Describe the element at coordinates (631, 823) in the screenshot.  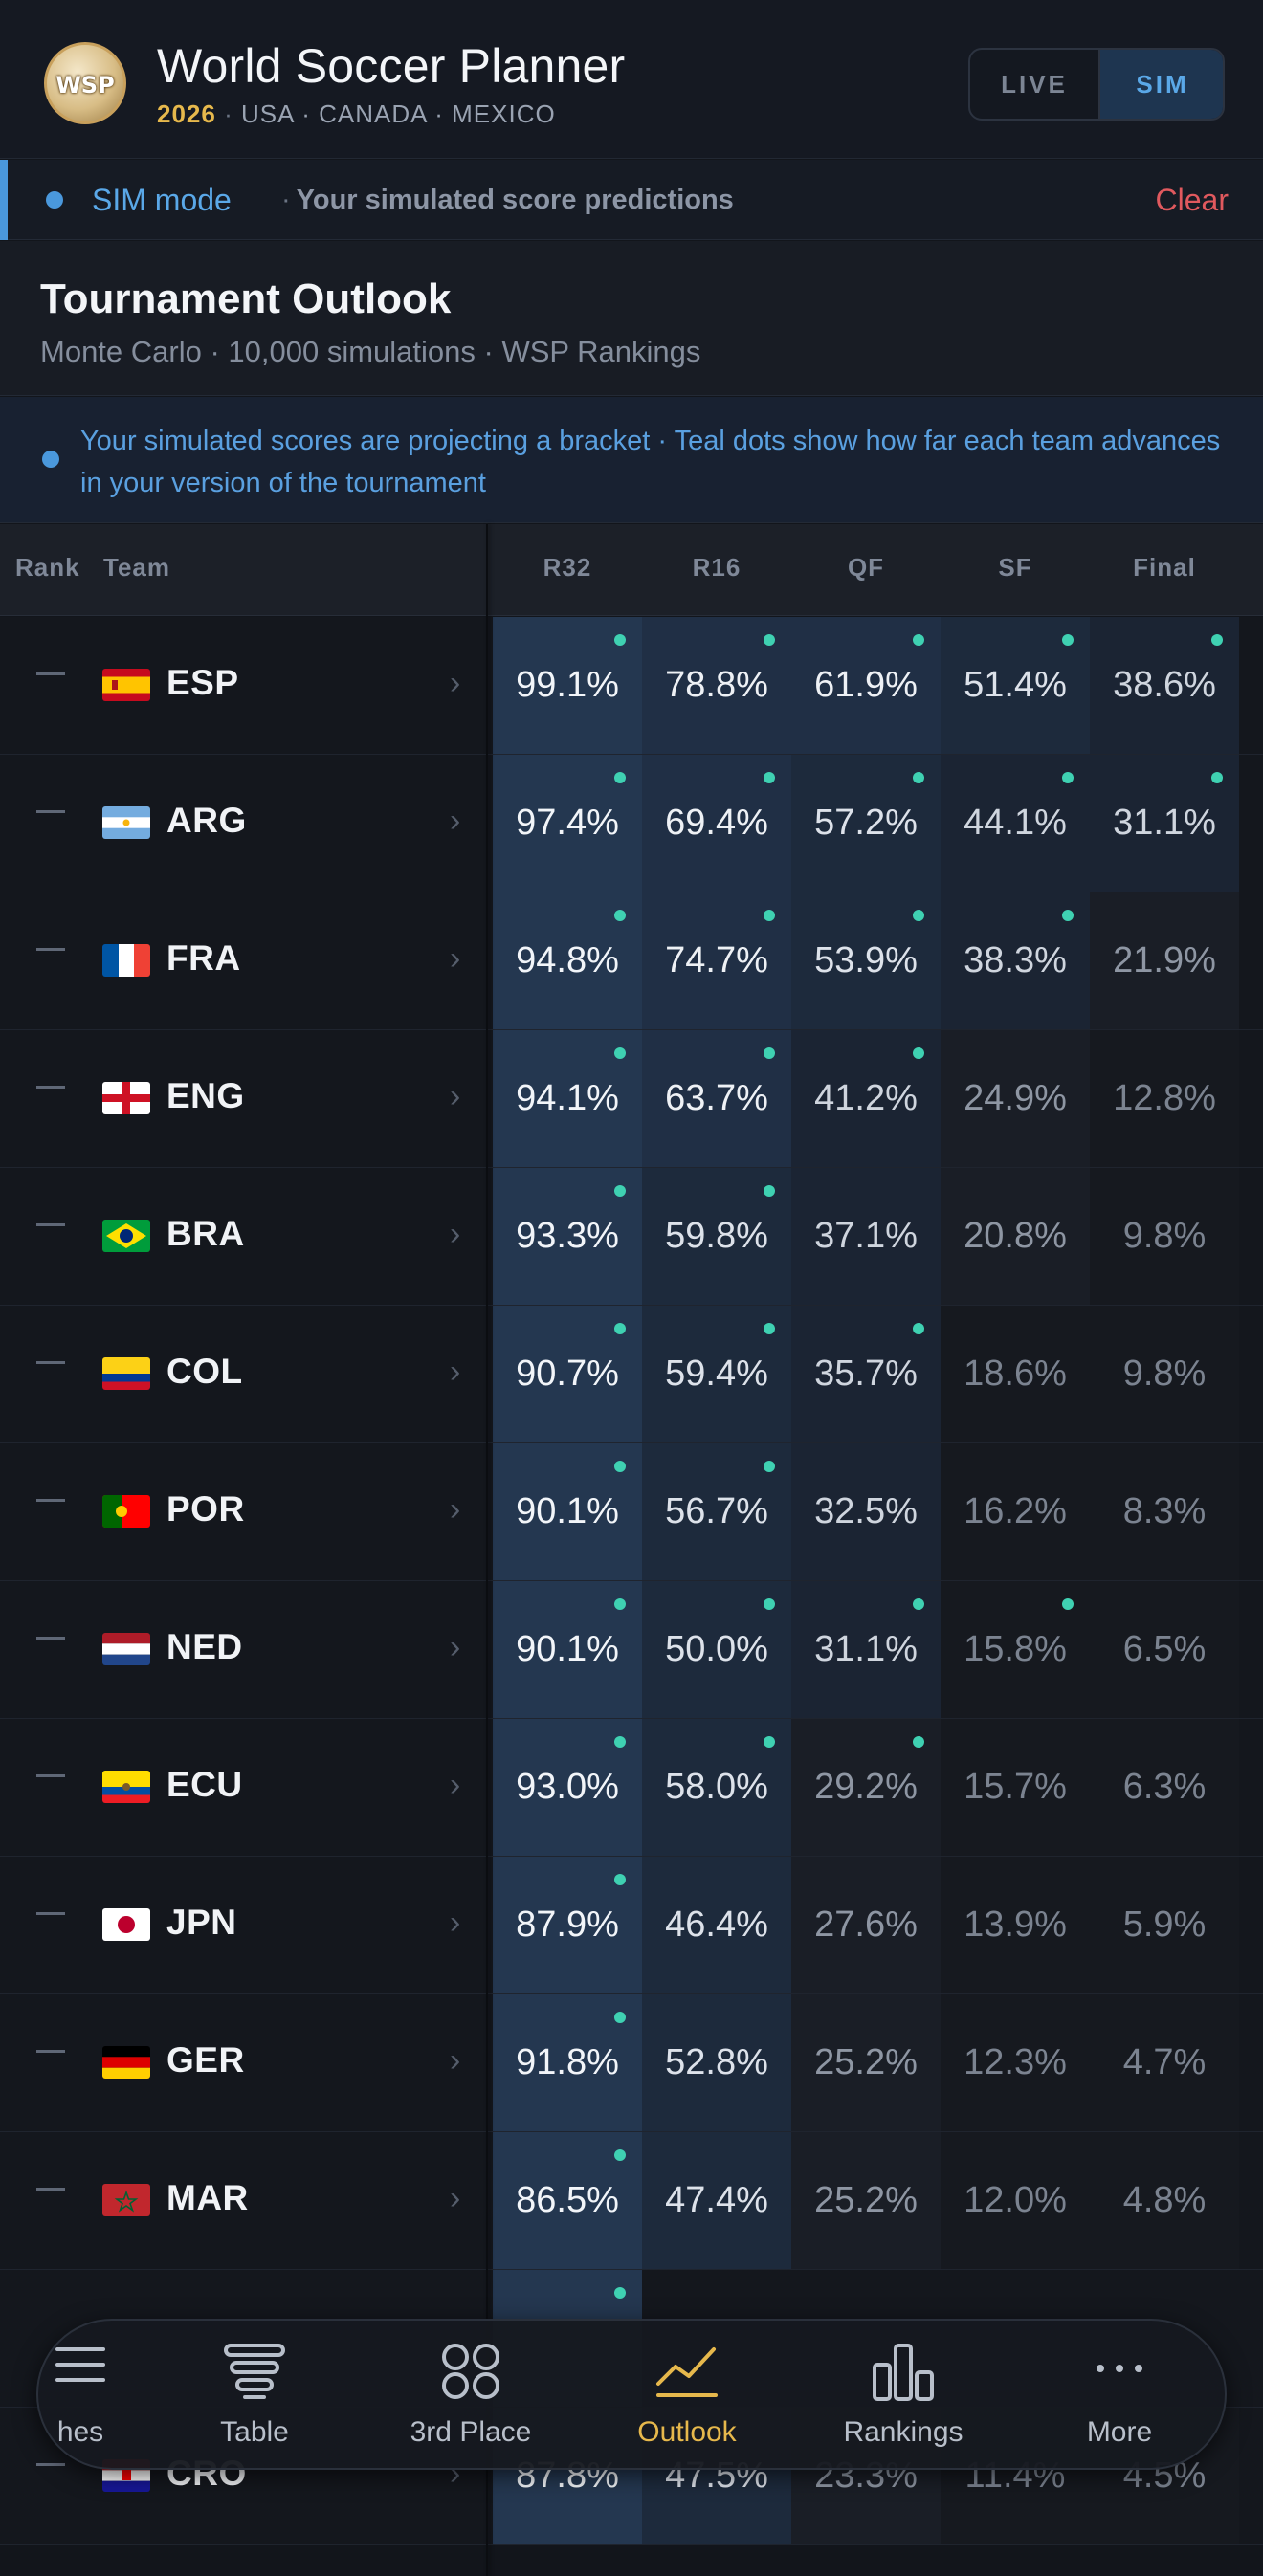
I see `table-row: ARG › 97.4% 69.4% 57.2% 44.1% 31.1%` at that location.